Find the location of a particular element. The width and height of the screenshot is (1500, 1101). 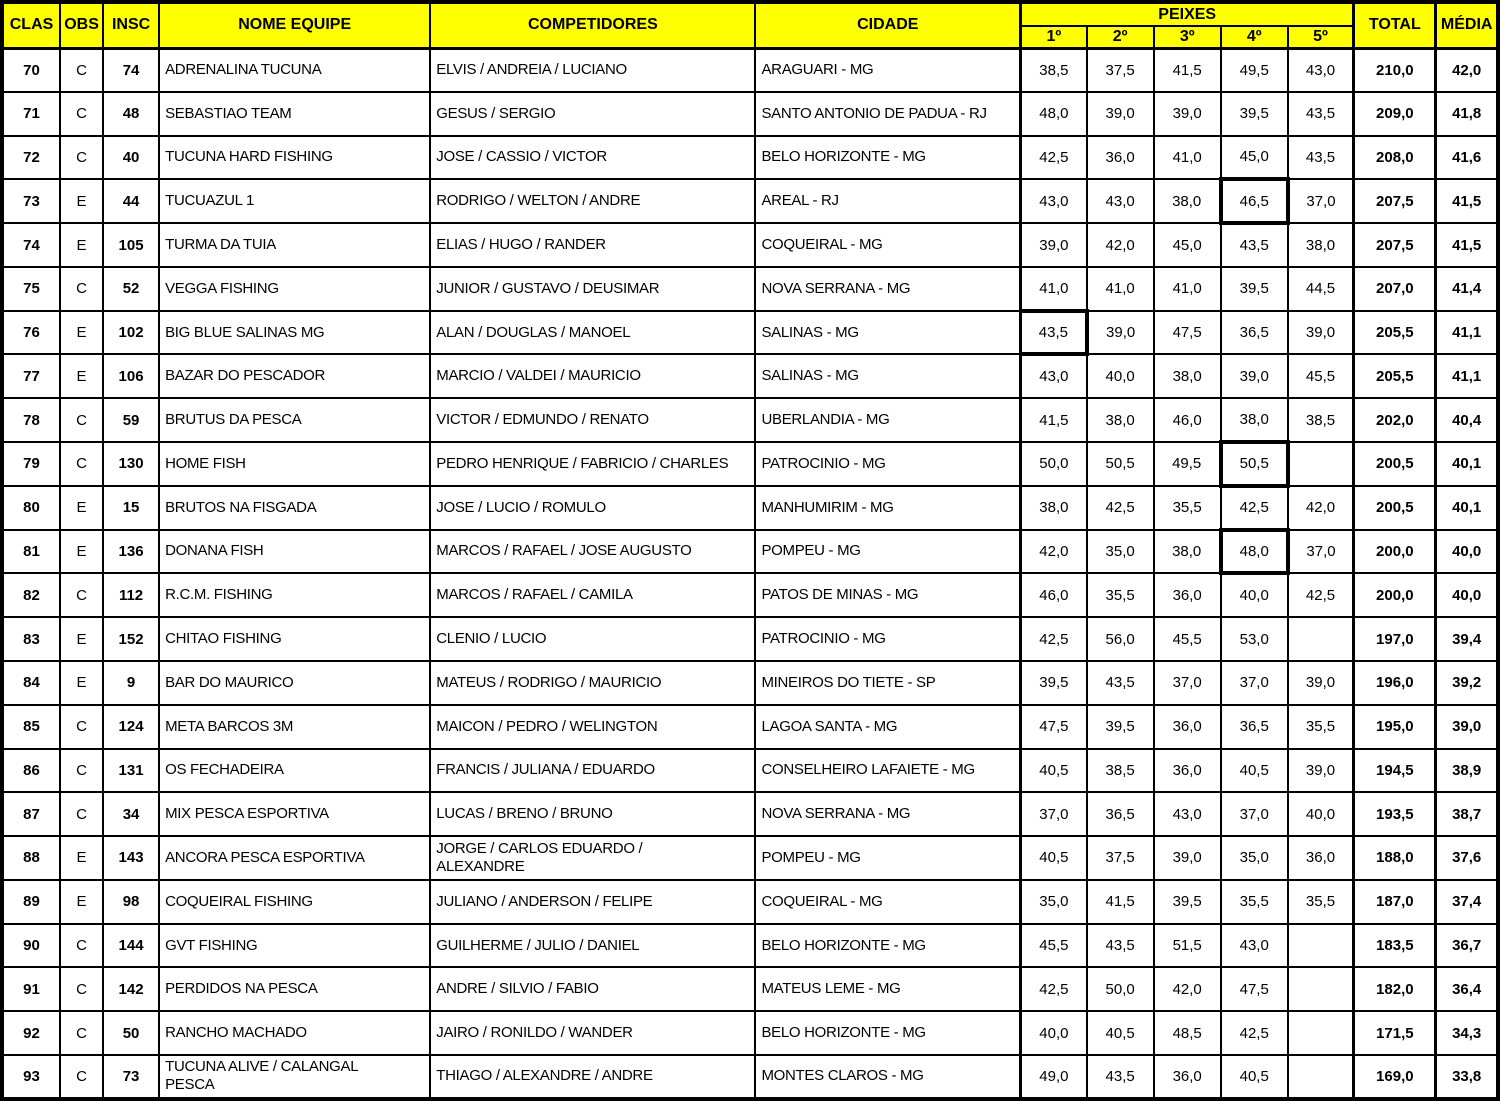

total-cell: 205,5 is located at coordinates (1394, 332).